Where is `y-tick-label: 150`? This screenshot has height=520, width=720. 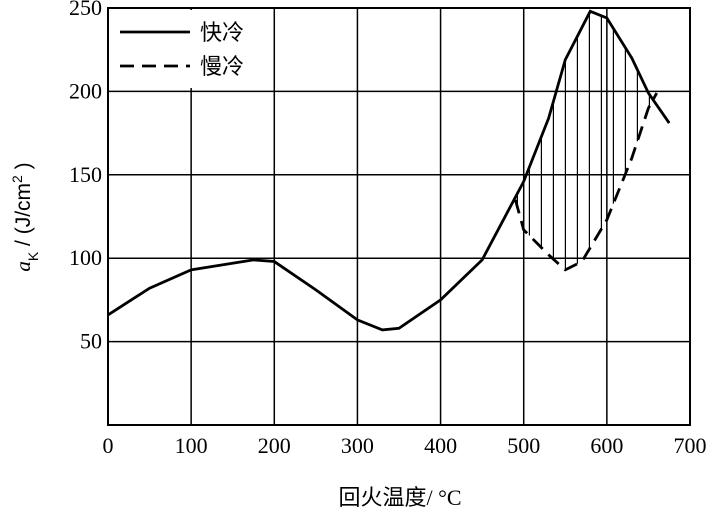 y-tick-label: 150 is located at coordinates (85, 174).